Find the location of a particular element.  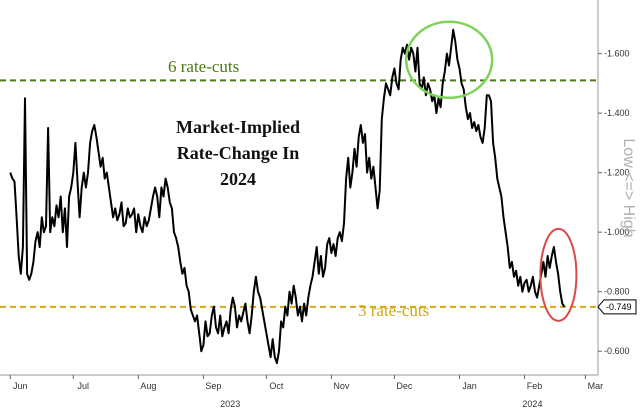

y-tick-label: -1.200 is located at coordinates (617, 173).